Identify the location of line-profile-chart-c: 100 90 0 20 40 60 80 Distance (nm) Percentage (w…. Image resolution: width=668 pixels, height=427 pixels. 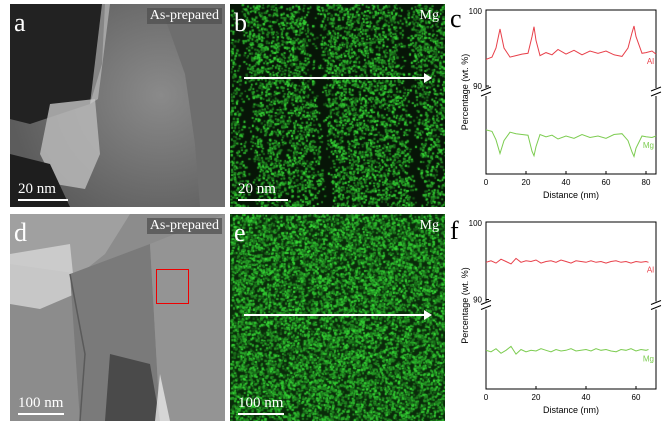
(561, 103).